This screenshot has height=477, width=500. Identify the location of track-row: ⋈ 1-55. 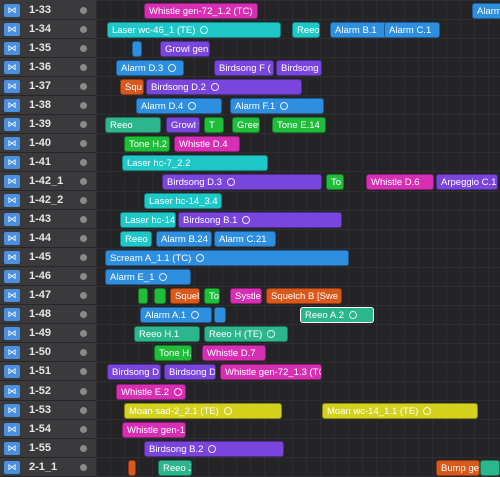
(48, 448).